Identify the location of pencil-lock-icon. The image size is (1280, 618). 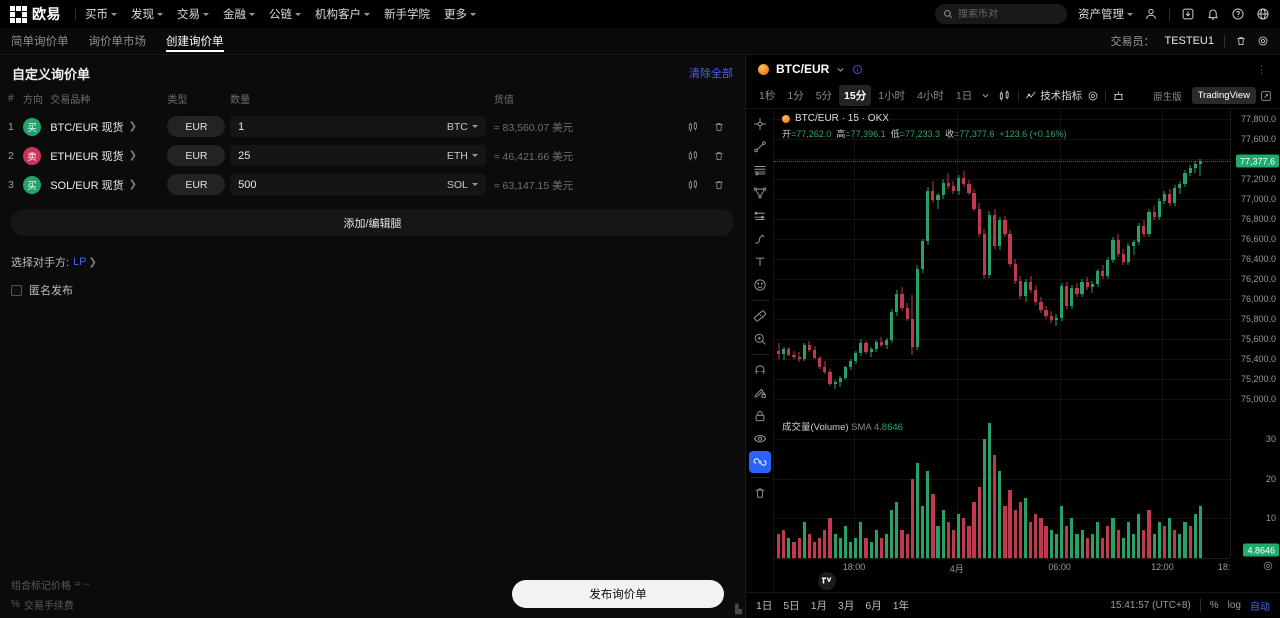
(760, 393).